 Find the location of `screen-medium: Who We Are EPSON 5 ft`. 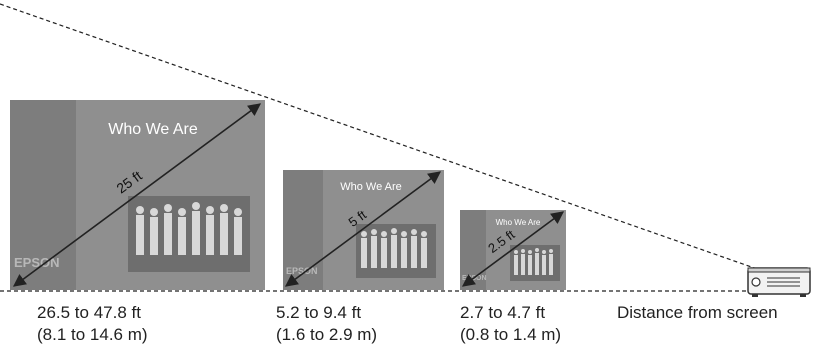

screen-medium: Who We Are EPSON 5 ft is located at coordinates (363, 230).